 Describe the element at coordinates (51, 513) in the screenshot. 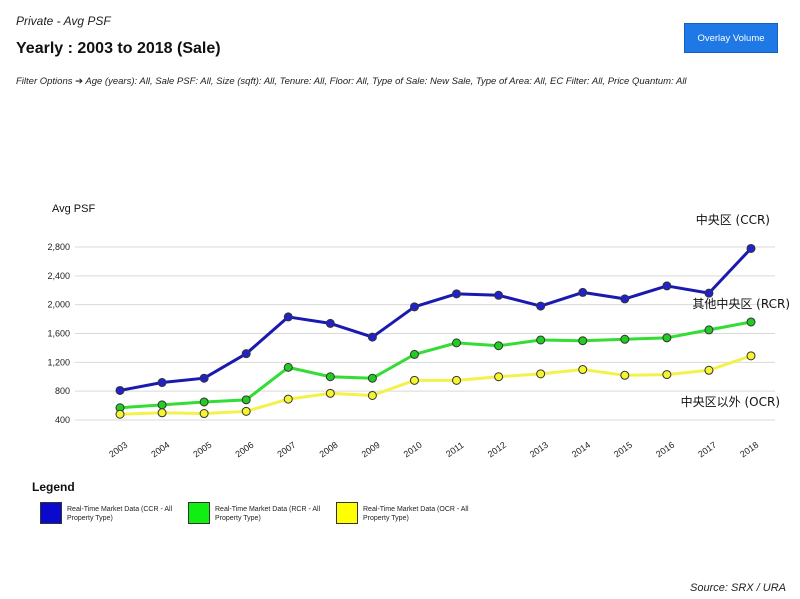

I see `legend-swatch-ccr` at that location.